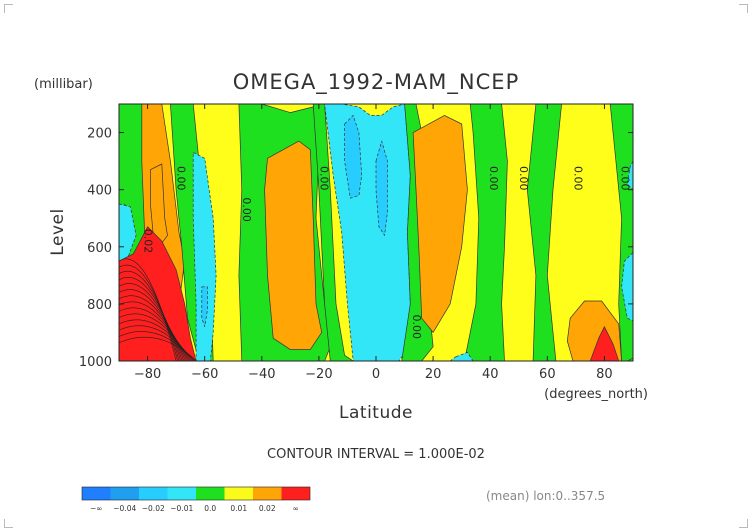 Image resolution: width=752 pixels, height=532 pixels. What do you see at coordinates (210, 508) in the screenshot?
I see `legend-label: 0.0` at bounding box center [210, 508].